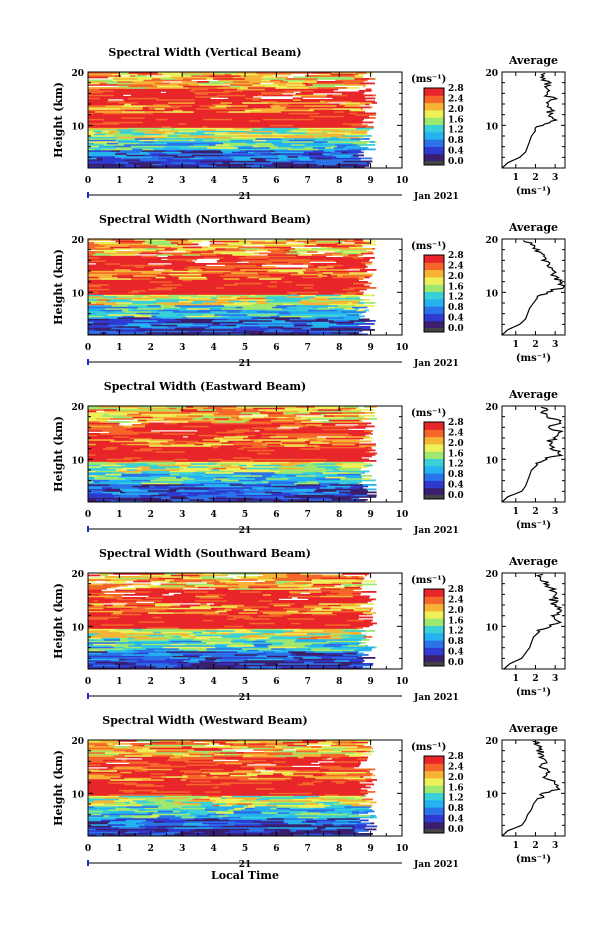 This screenshot has width=615, height=929. I want to click on profile-x-tick-label: 3, so click(555, 178).